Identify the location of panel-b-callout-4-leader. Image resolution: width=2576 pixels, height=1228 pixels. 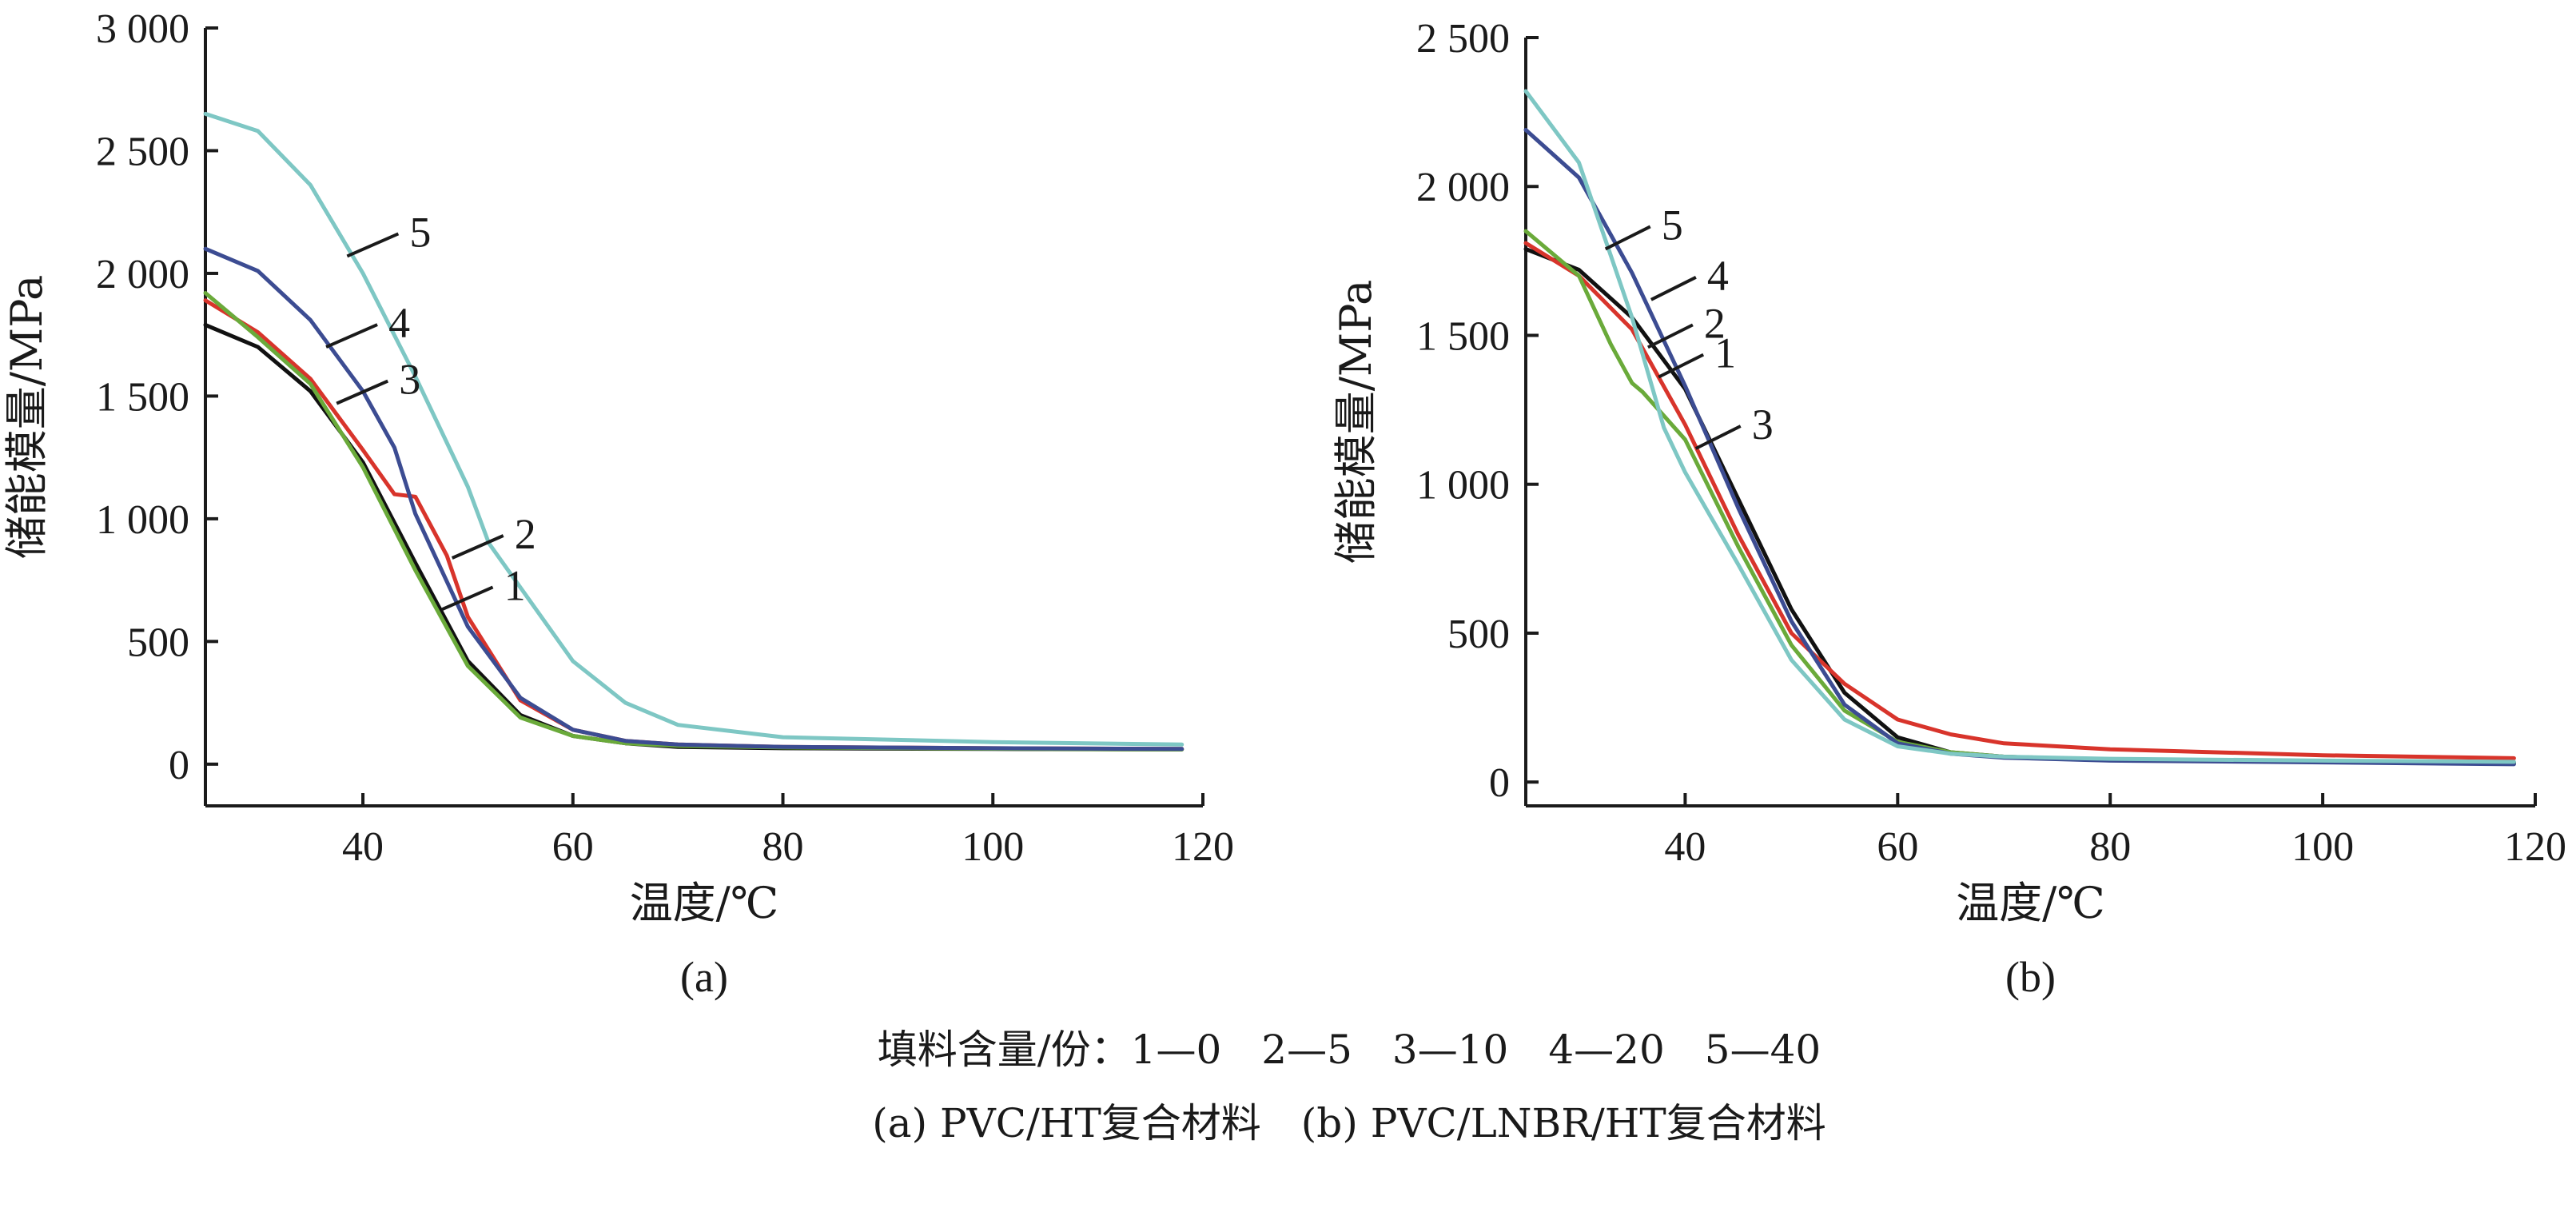
(1673, 288).